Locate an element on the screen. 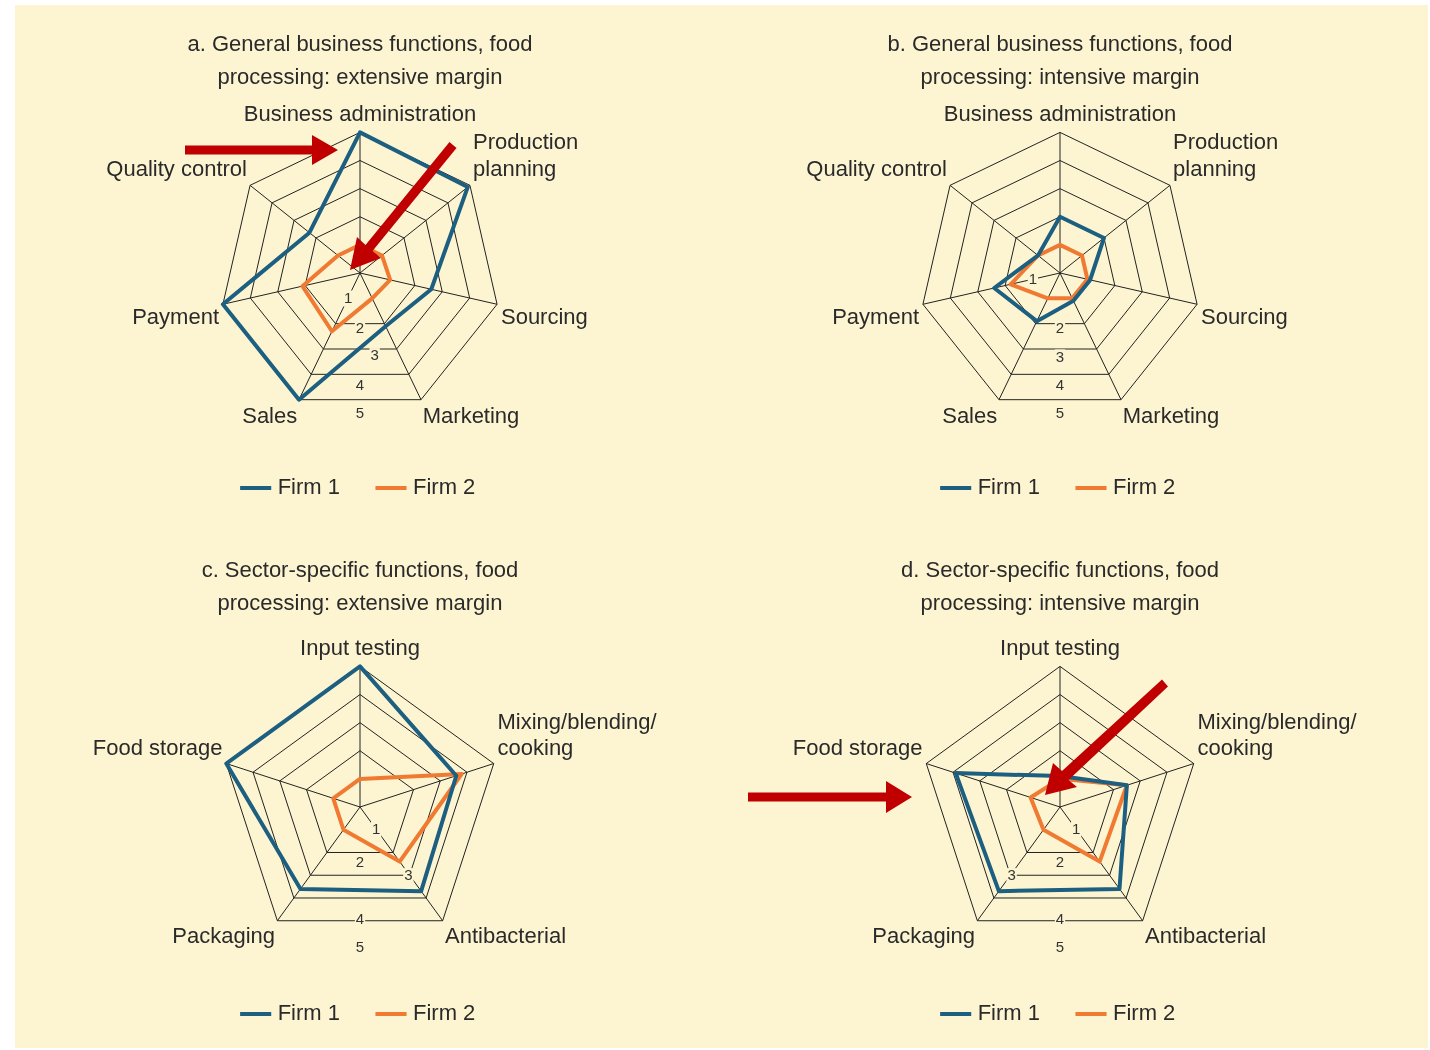 The image size is (1430, 1050). chart-title: b. General business functions, food processing: intensive margin is located at coordinates (1060, 60).